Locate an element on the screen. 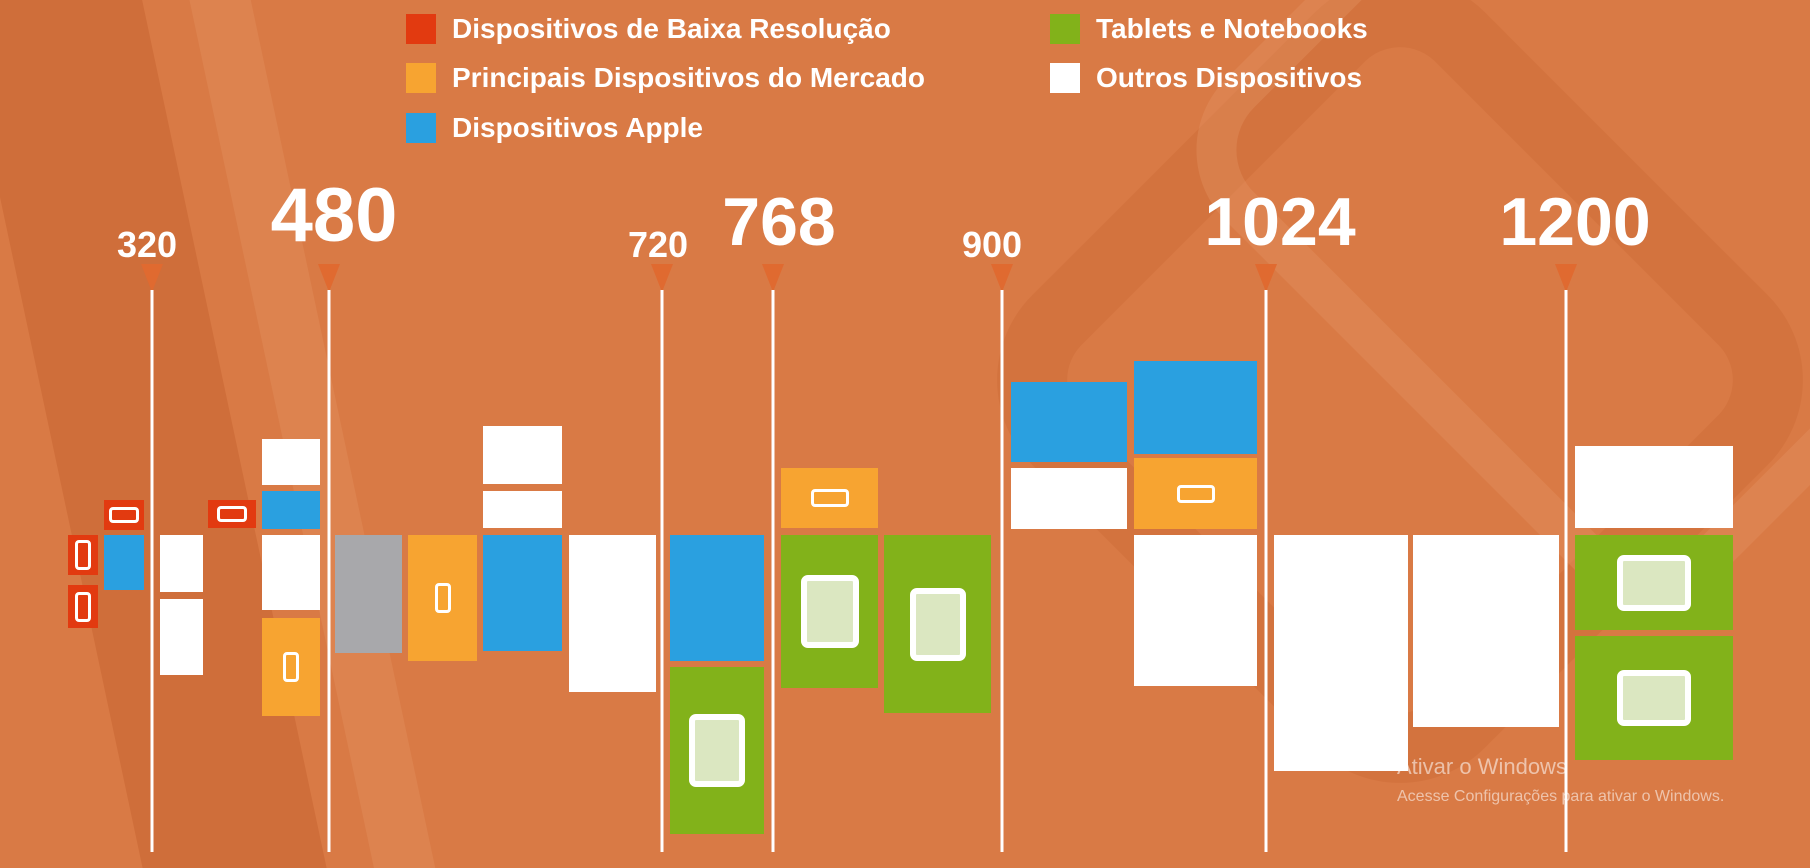  legend-label: Dispositivos Apple is located at coordinates (578, 127).